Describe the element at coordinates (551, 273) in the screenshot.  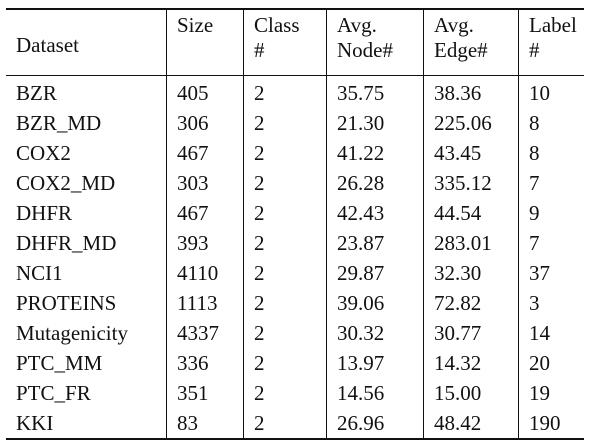
I see `cell-label-count: 37` at that location.